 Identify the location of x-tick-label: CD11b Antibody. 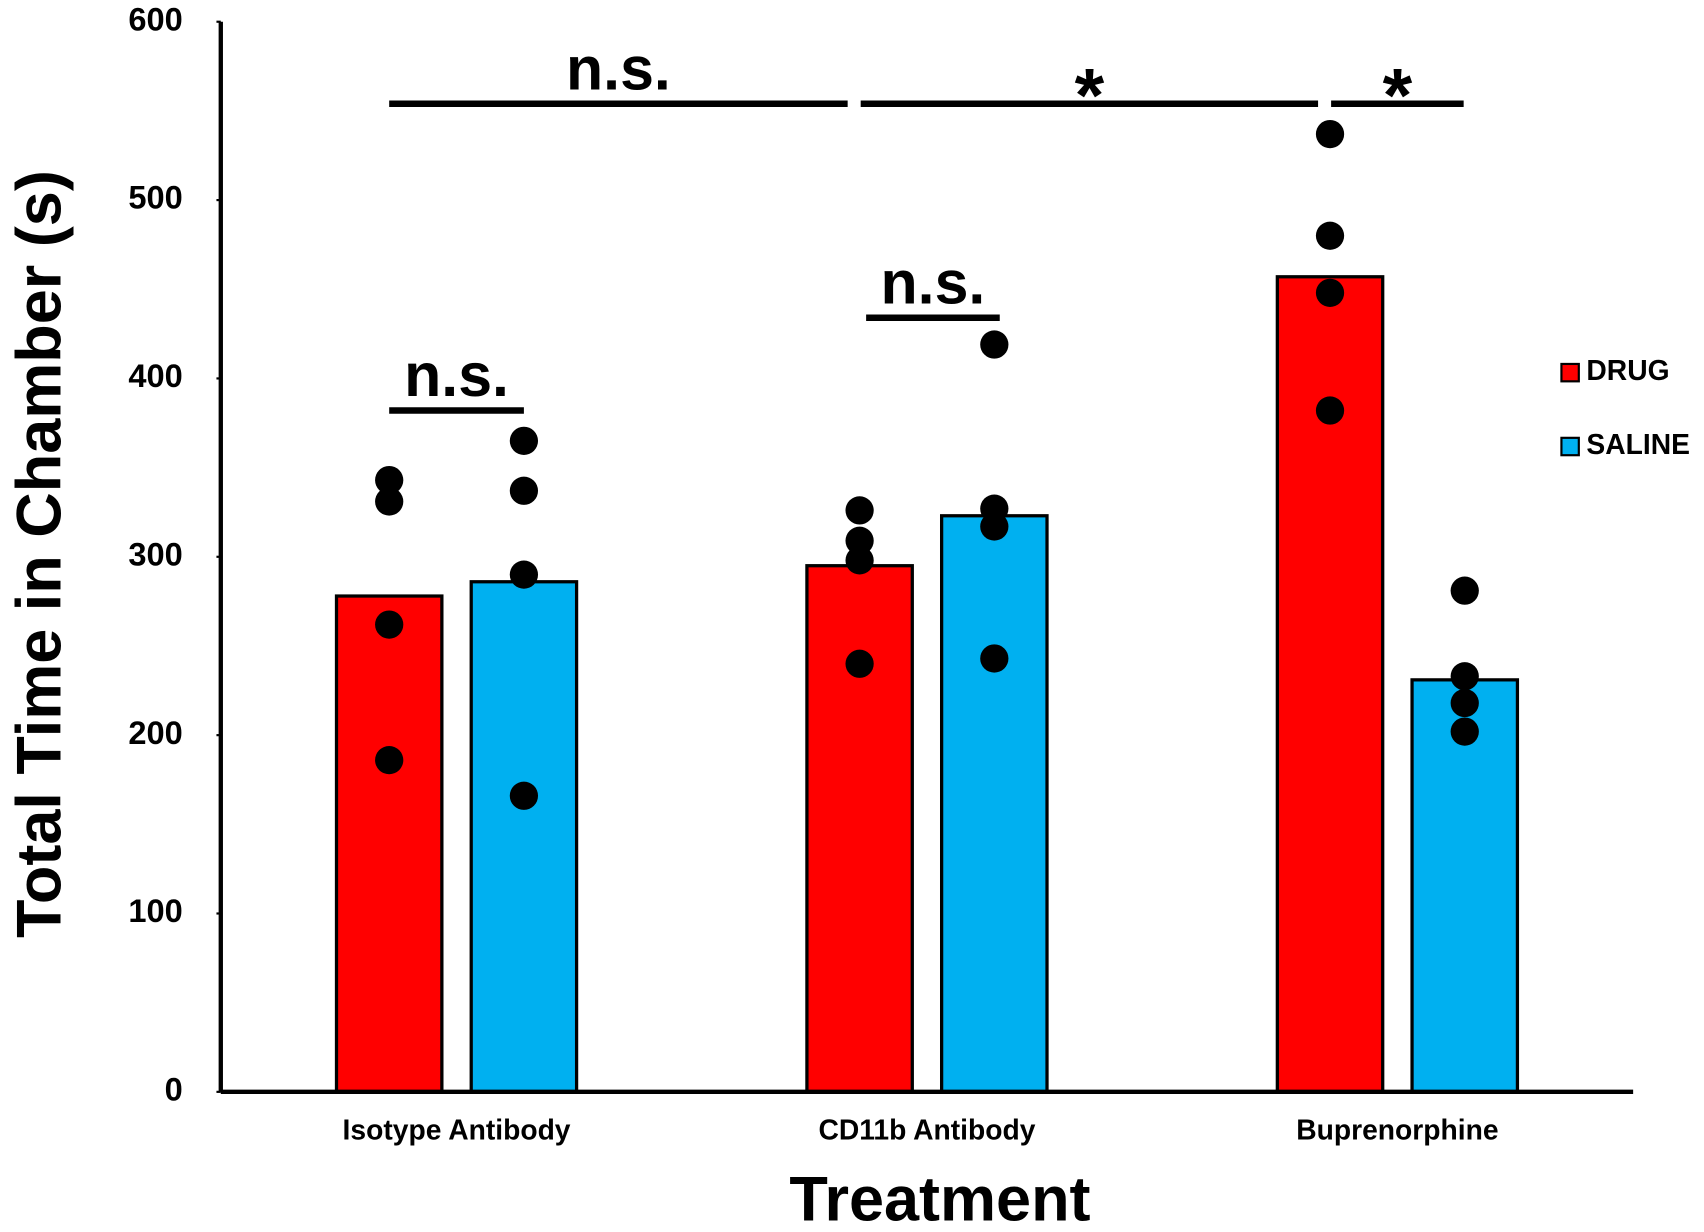
(926, 1130).